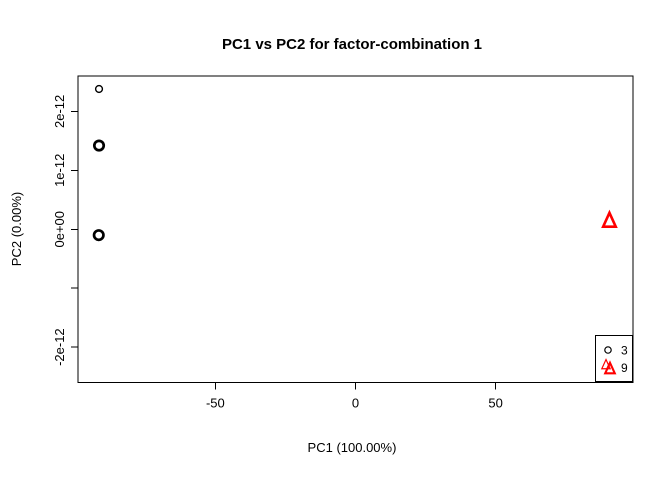 The height and width of the screenshot is (480, 672). What do you see at coordinates (59, 170) in the screenshot?
I see `y-tick-label: 1e-12` at bounding box center [59, 170].